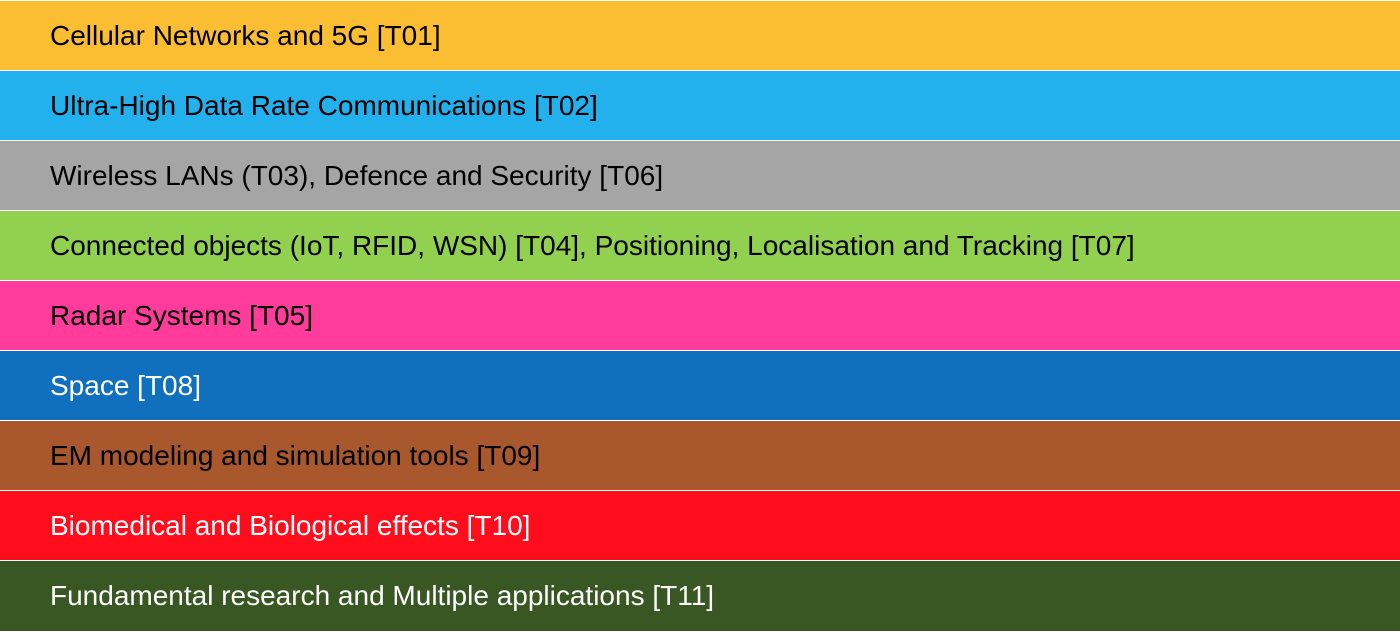  What do you see at coordinates (700, 315) in the screenshot?
I see `band-t05: Radar Systems [T05]` at bounding box center [700, 315].